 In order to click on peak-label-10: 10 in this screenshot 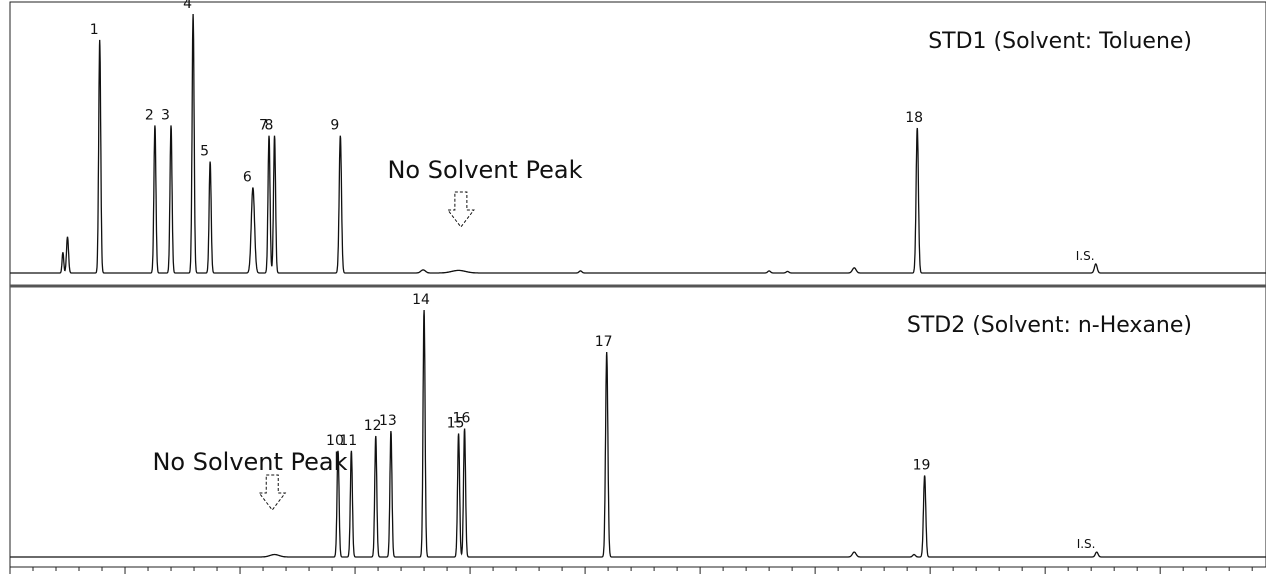, I will do `click(335, 441)`.